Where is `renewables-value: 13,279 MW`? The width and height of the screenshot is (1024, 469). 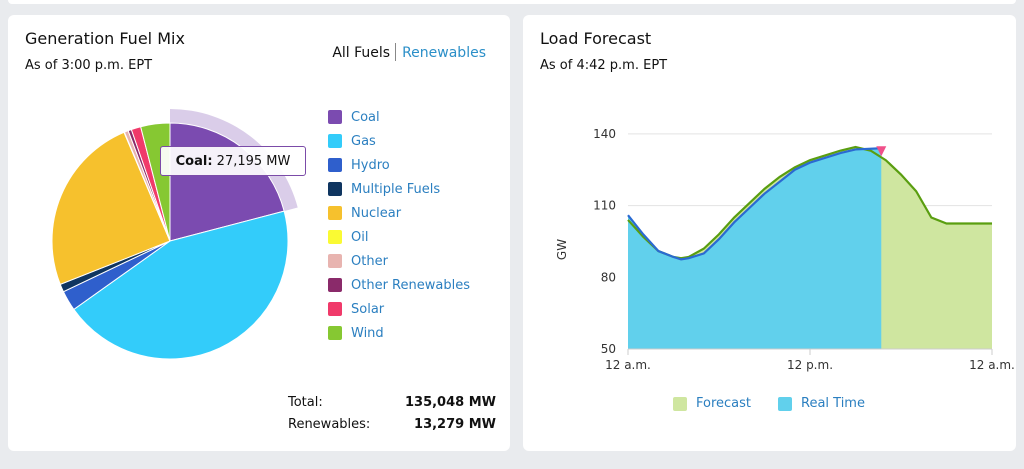
renewables-value: 13,279 MW is located at coordinates (455, 424).